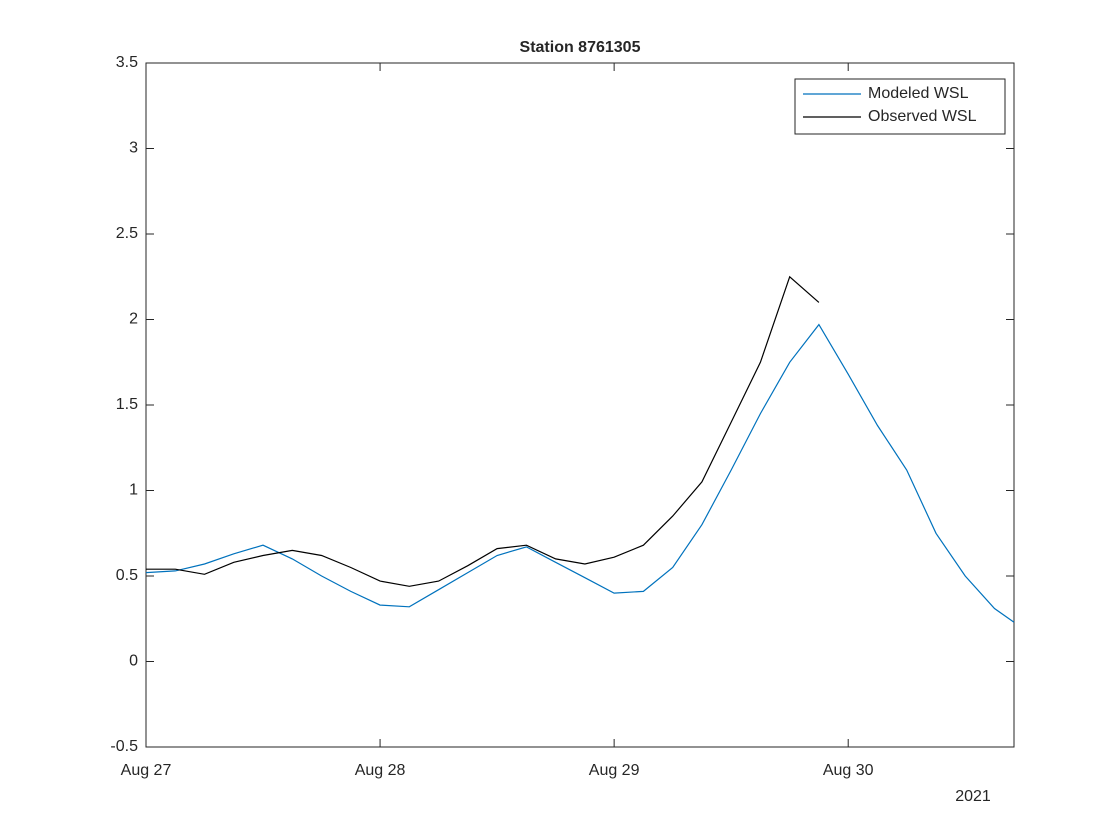 The height and width of the screenshot is (840, 1120). What do you see at coordinates (580, 47) in the screenshot?
I see `chart-title: Station 8761305` at bounding box center [580, 47].